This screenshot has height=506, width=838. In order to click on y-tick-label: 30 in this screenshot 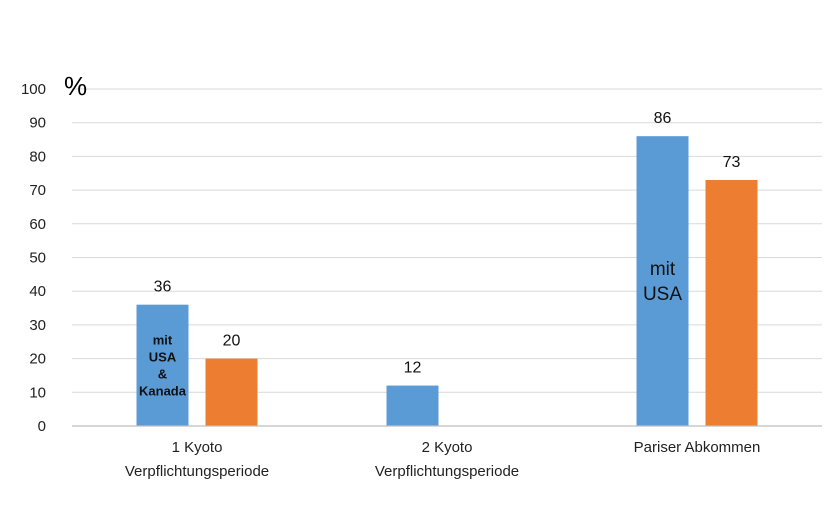, I will do `click(37, 325)`.